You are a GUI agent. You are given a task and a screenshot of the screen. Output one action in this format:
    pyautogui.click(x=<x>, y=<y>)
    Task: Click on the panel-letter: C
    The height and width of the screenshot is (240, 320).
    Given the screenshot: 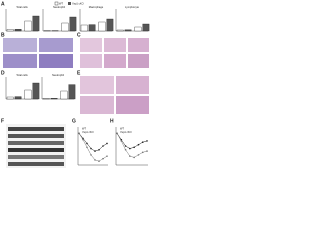 What is the action you would take?
    pyautogui.click(x=79, y=35)
    